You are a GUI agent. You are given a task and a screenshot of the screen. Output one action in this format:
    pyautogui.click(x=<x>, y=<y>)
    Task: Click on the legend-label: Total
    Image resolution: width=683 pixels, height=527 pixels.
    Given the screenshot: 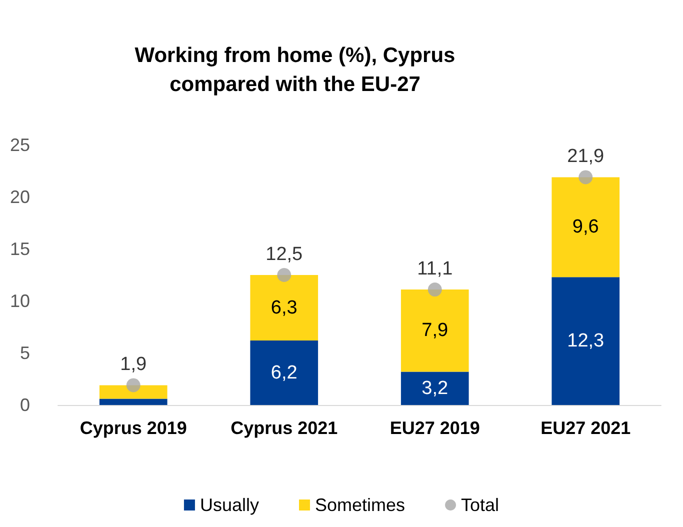 What is the action you would take?
    pyautogui.click(x=480, y=505)
    